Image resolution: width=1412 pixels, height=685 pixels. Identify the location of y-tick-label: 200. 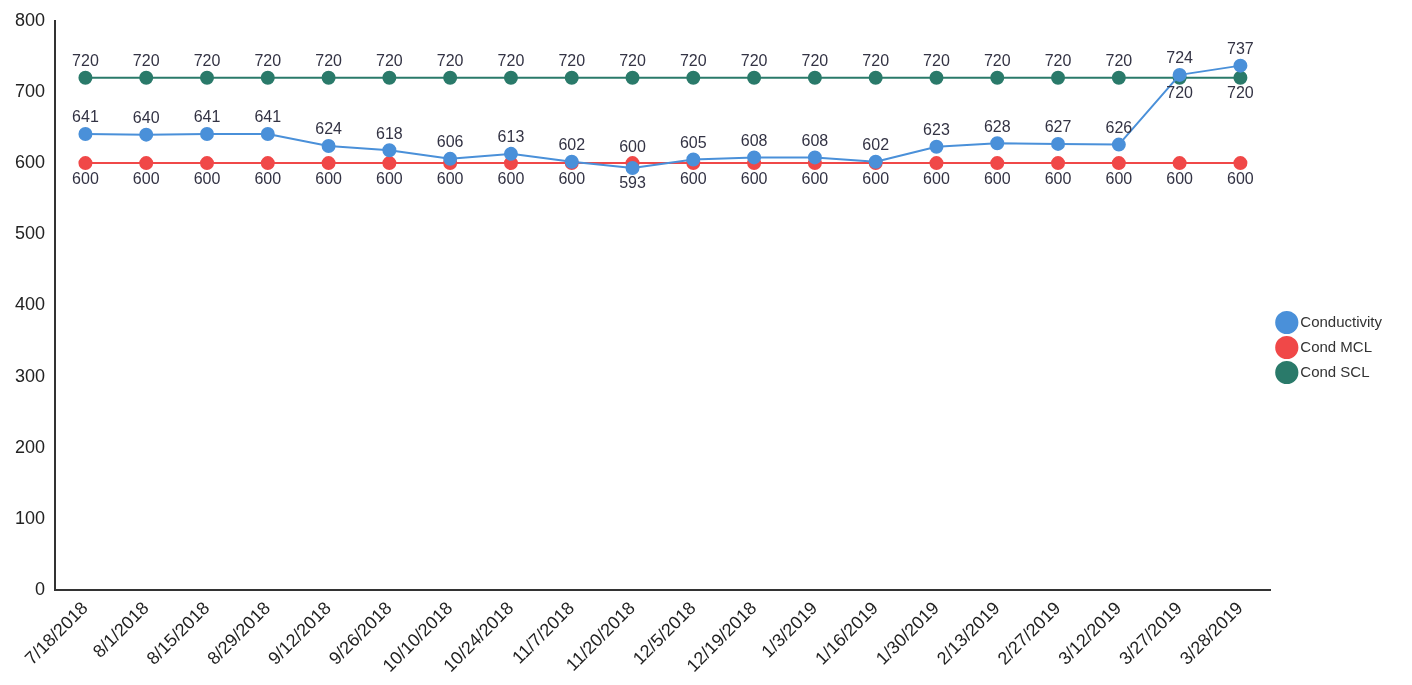
(30, 446).